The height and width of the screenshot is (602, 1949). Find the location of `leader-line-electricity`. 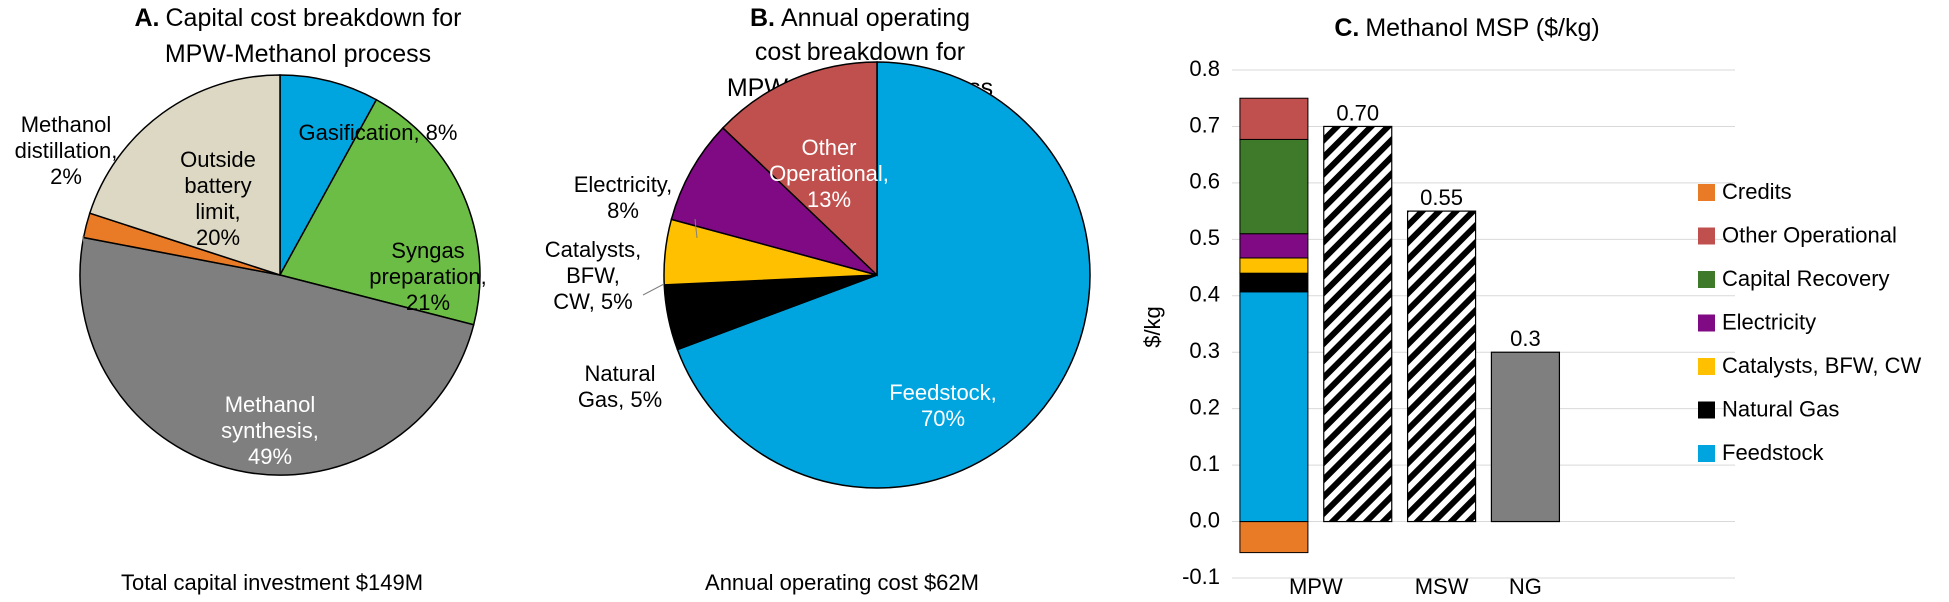

leader-line-electricity is located at coordinates (696, 228).